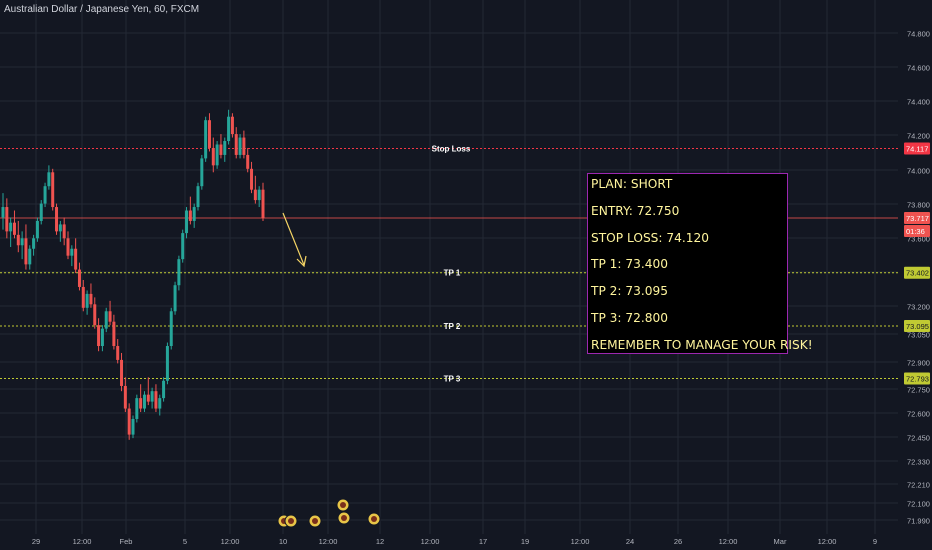 The height and width of the screenshot is (550, 932). I want to click on stop-price-marker-bg, so click(917, 148).